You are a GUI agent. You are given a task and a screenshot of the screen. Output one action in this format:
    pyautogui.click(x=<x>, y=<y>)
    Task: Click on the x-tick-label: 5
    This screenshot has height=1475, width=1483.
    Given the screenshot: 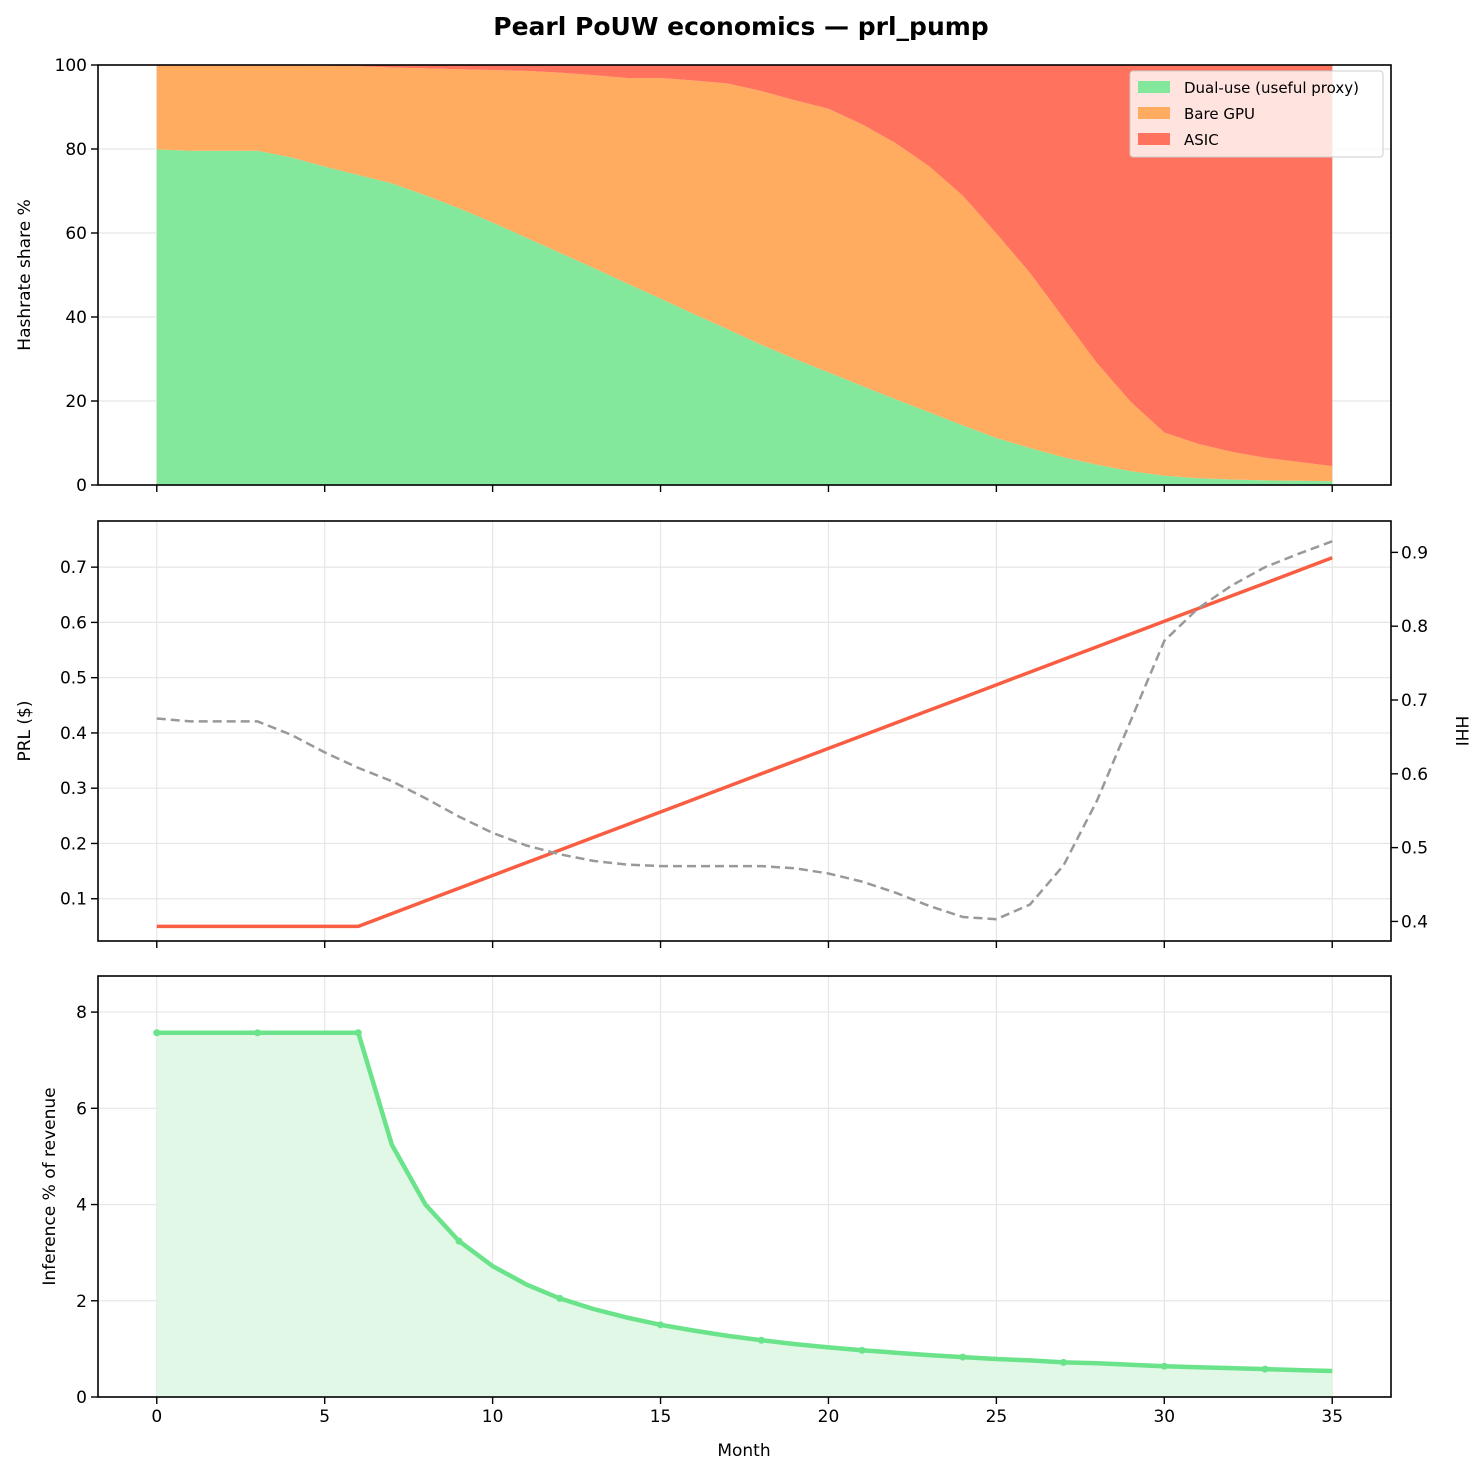 What is the action you would take?
    pyautogui.click(x=324, y=1417)
    